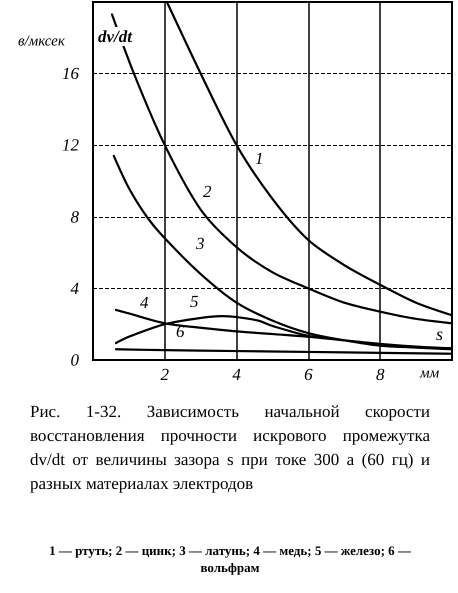 This screenshot has width=458, height=593. I want to click on annotation: 2, so click(207, 191).